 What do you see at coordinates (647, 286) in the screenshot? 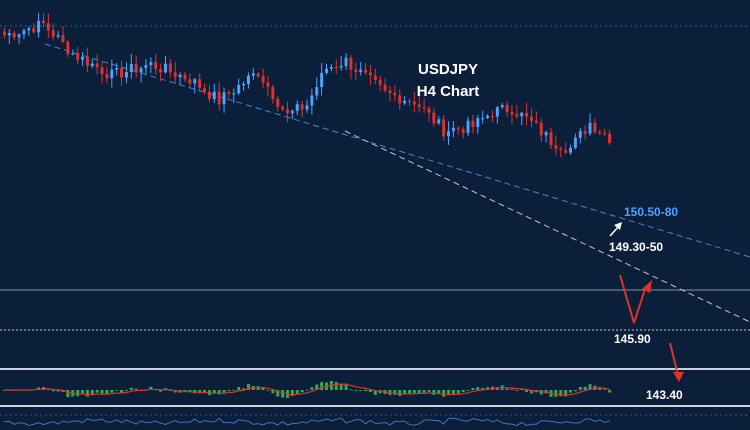
I see `arrow-up-head` at bounding box center [647, 286].